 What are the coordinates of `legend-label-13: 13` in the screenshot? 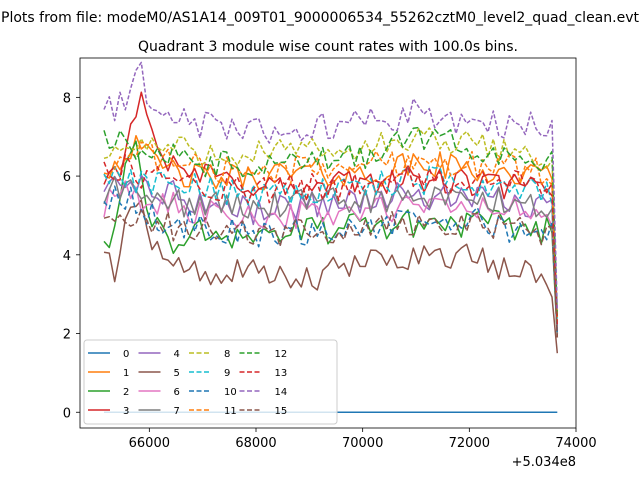 It's located at (281, 373).